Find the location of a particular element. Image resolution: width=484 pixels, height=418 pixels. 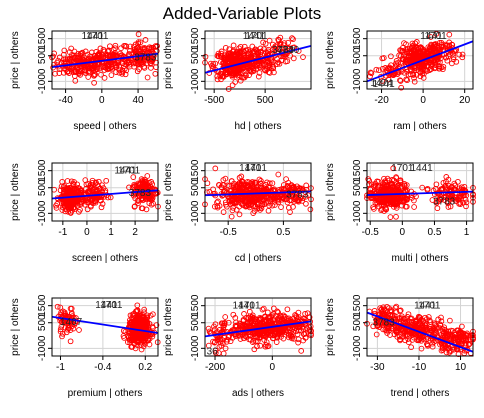

observation-label: 1474 is located at coordinates (381, 83).